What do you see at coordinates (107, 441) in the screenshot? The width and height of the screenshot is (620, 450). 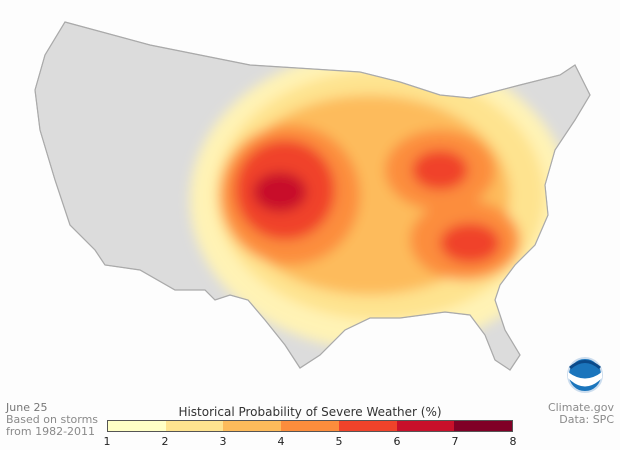 I see `legend-tick: 1` at bounding box center [107, 441].